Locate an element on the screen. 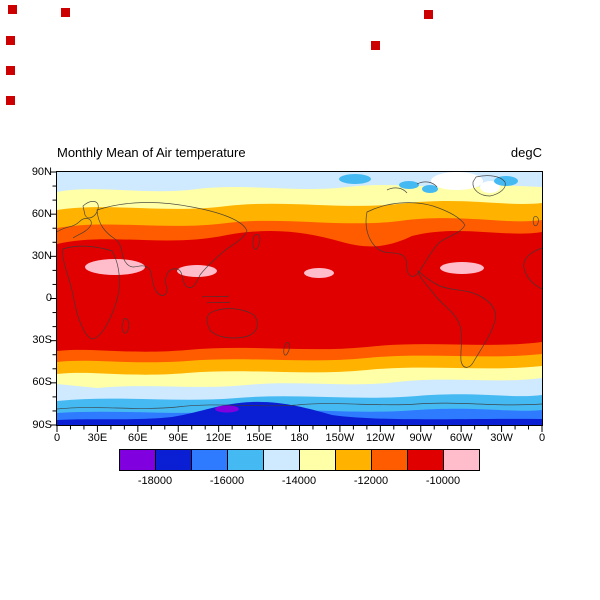 Image resolution: width=600 pixels, height=600 pixels. coast-north-america is located at coordinates (415, 239).